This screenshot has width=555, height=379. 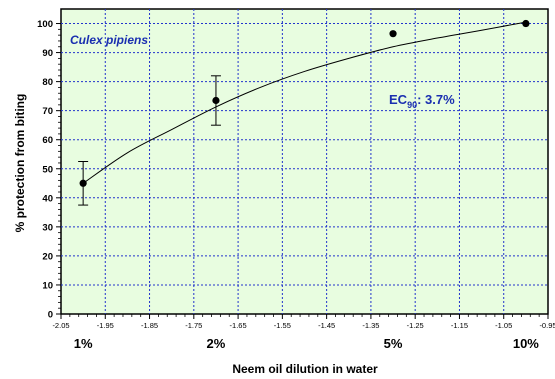 What do you see at coordinates (60, 325) in the screenshot?
I see `x-tick-label: -2.05` at bounding box center [60, 325].